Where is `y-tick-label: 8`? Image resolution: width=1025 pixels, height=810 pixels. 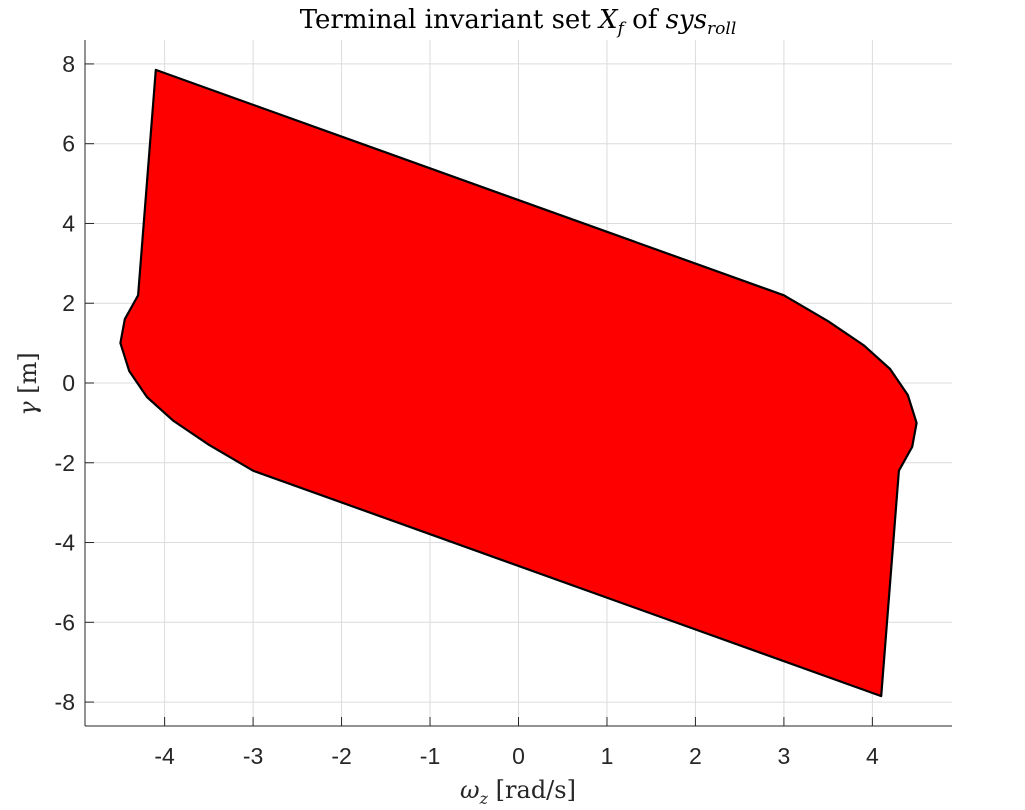 y-tick-label: 8 is located at coordinates (68, 64).